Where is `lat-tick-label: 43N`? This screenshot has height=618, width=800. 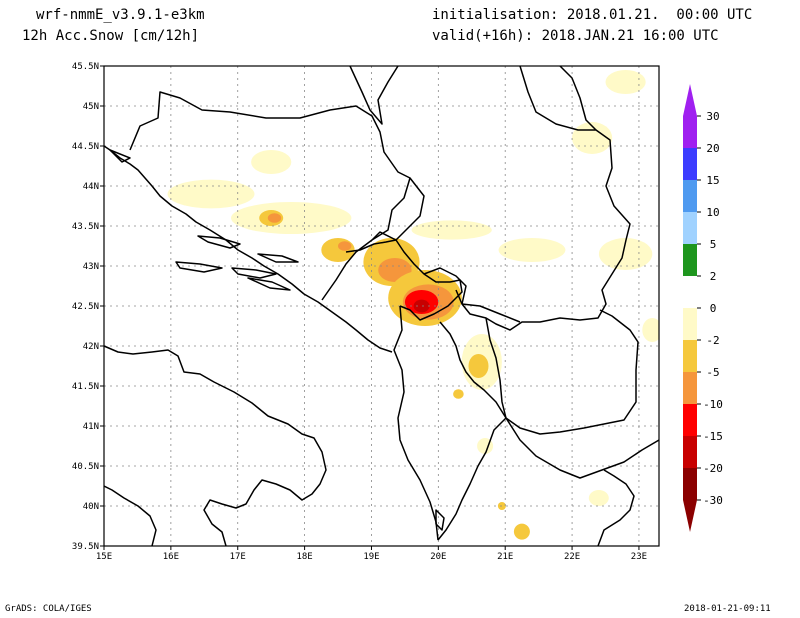
lat-tick-label: 43N is located at coordinates (91, 267).